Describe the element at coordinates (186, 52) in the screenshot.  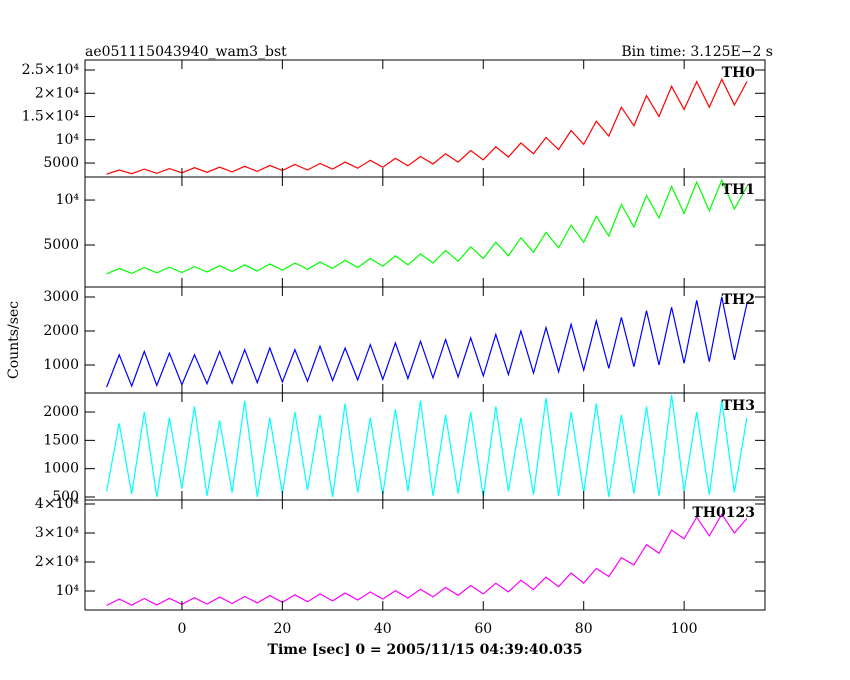
I see `chart-title: ae051115043940_wam3_bst` at that location.